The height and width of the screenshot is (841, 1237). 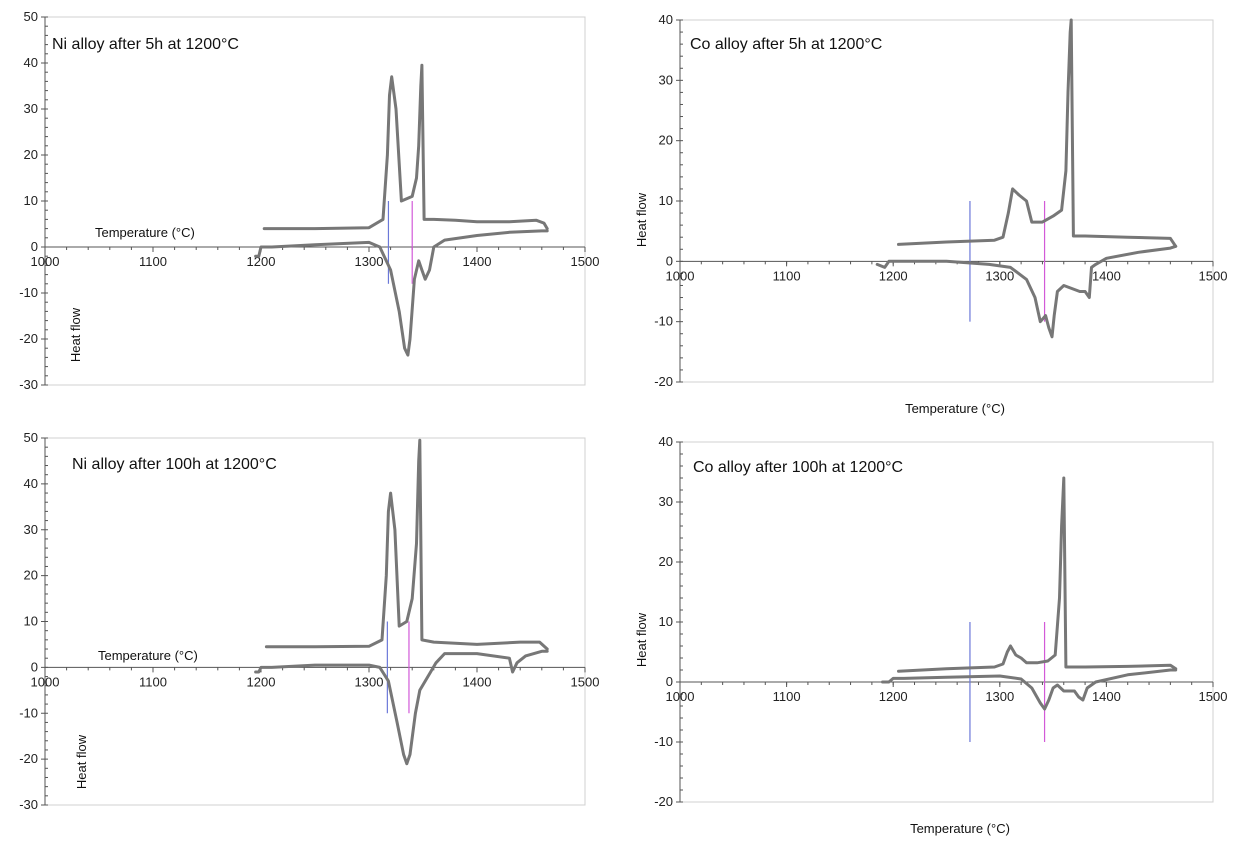 I want to click on chart-title: Co alloy after 5h at 1200°C, so click(x=786, y=44).